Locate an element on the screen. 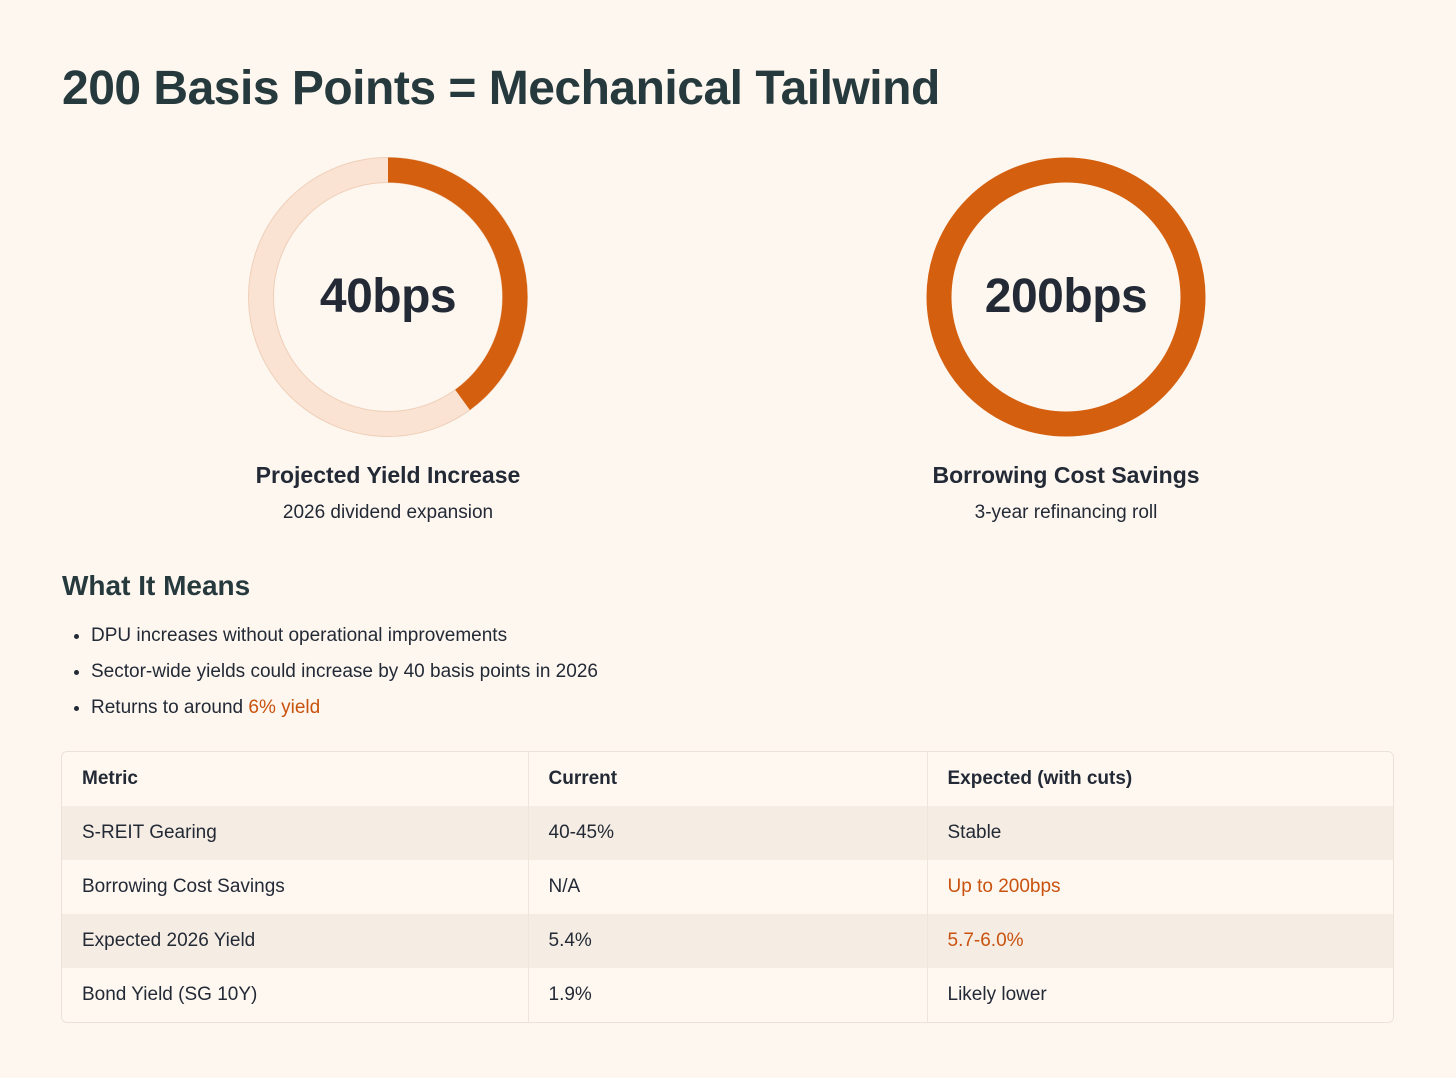 This screenshot has height=1078, width=1456. gauge-label: Projected Yield Increase is located at coordinates (388, 475).